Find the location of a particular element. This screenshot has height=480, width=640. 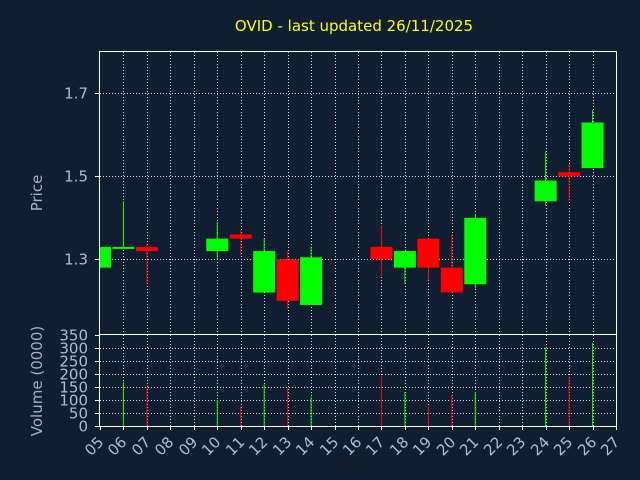

price-tick-label: 1.7 is located at coordinates (76, 94).